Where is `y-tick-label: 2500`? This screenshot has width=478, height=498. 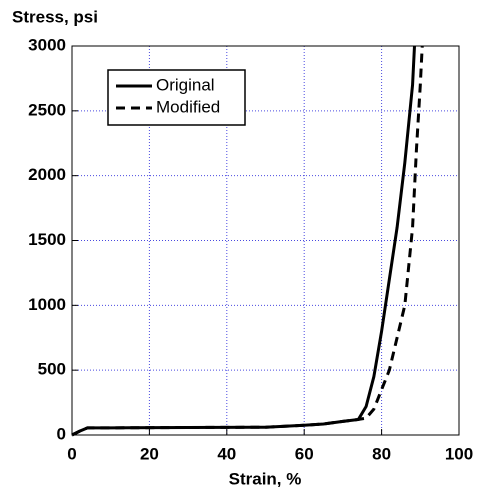 y-tick-label: 2500 is located at coordinates (47, 109).